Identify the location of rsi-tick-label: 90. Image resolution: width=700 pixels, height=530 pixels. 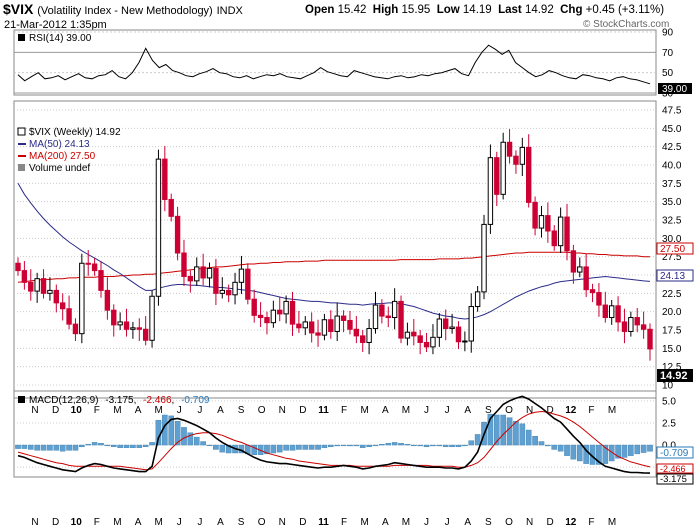
(668, 33).